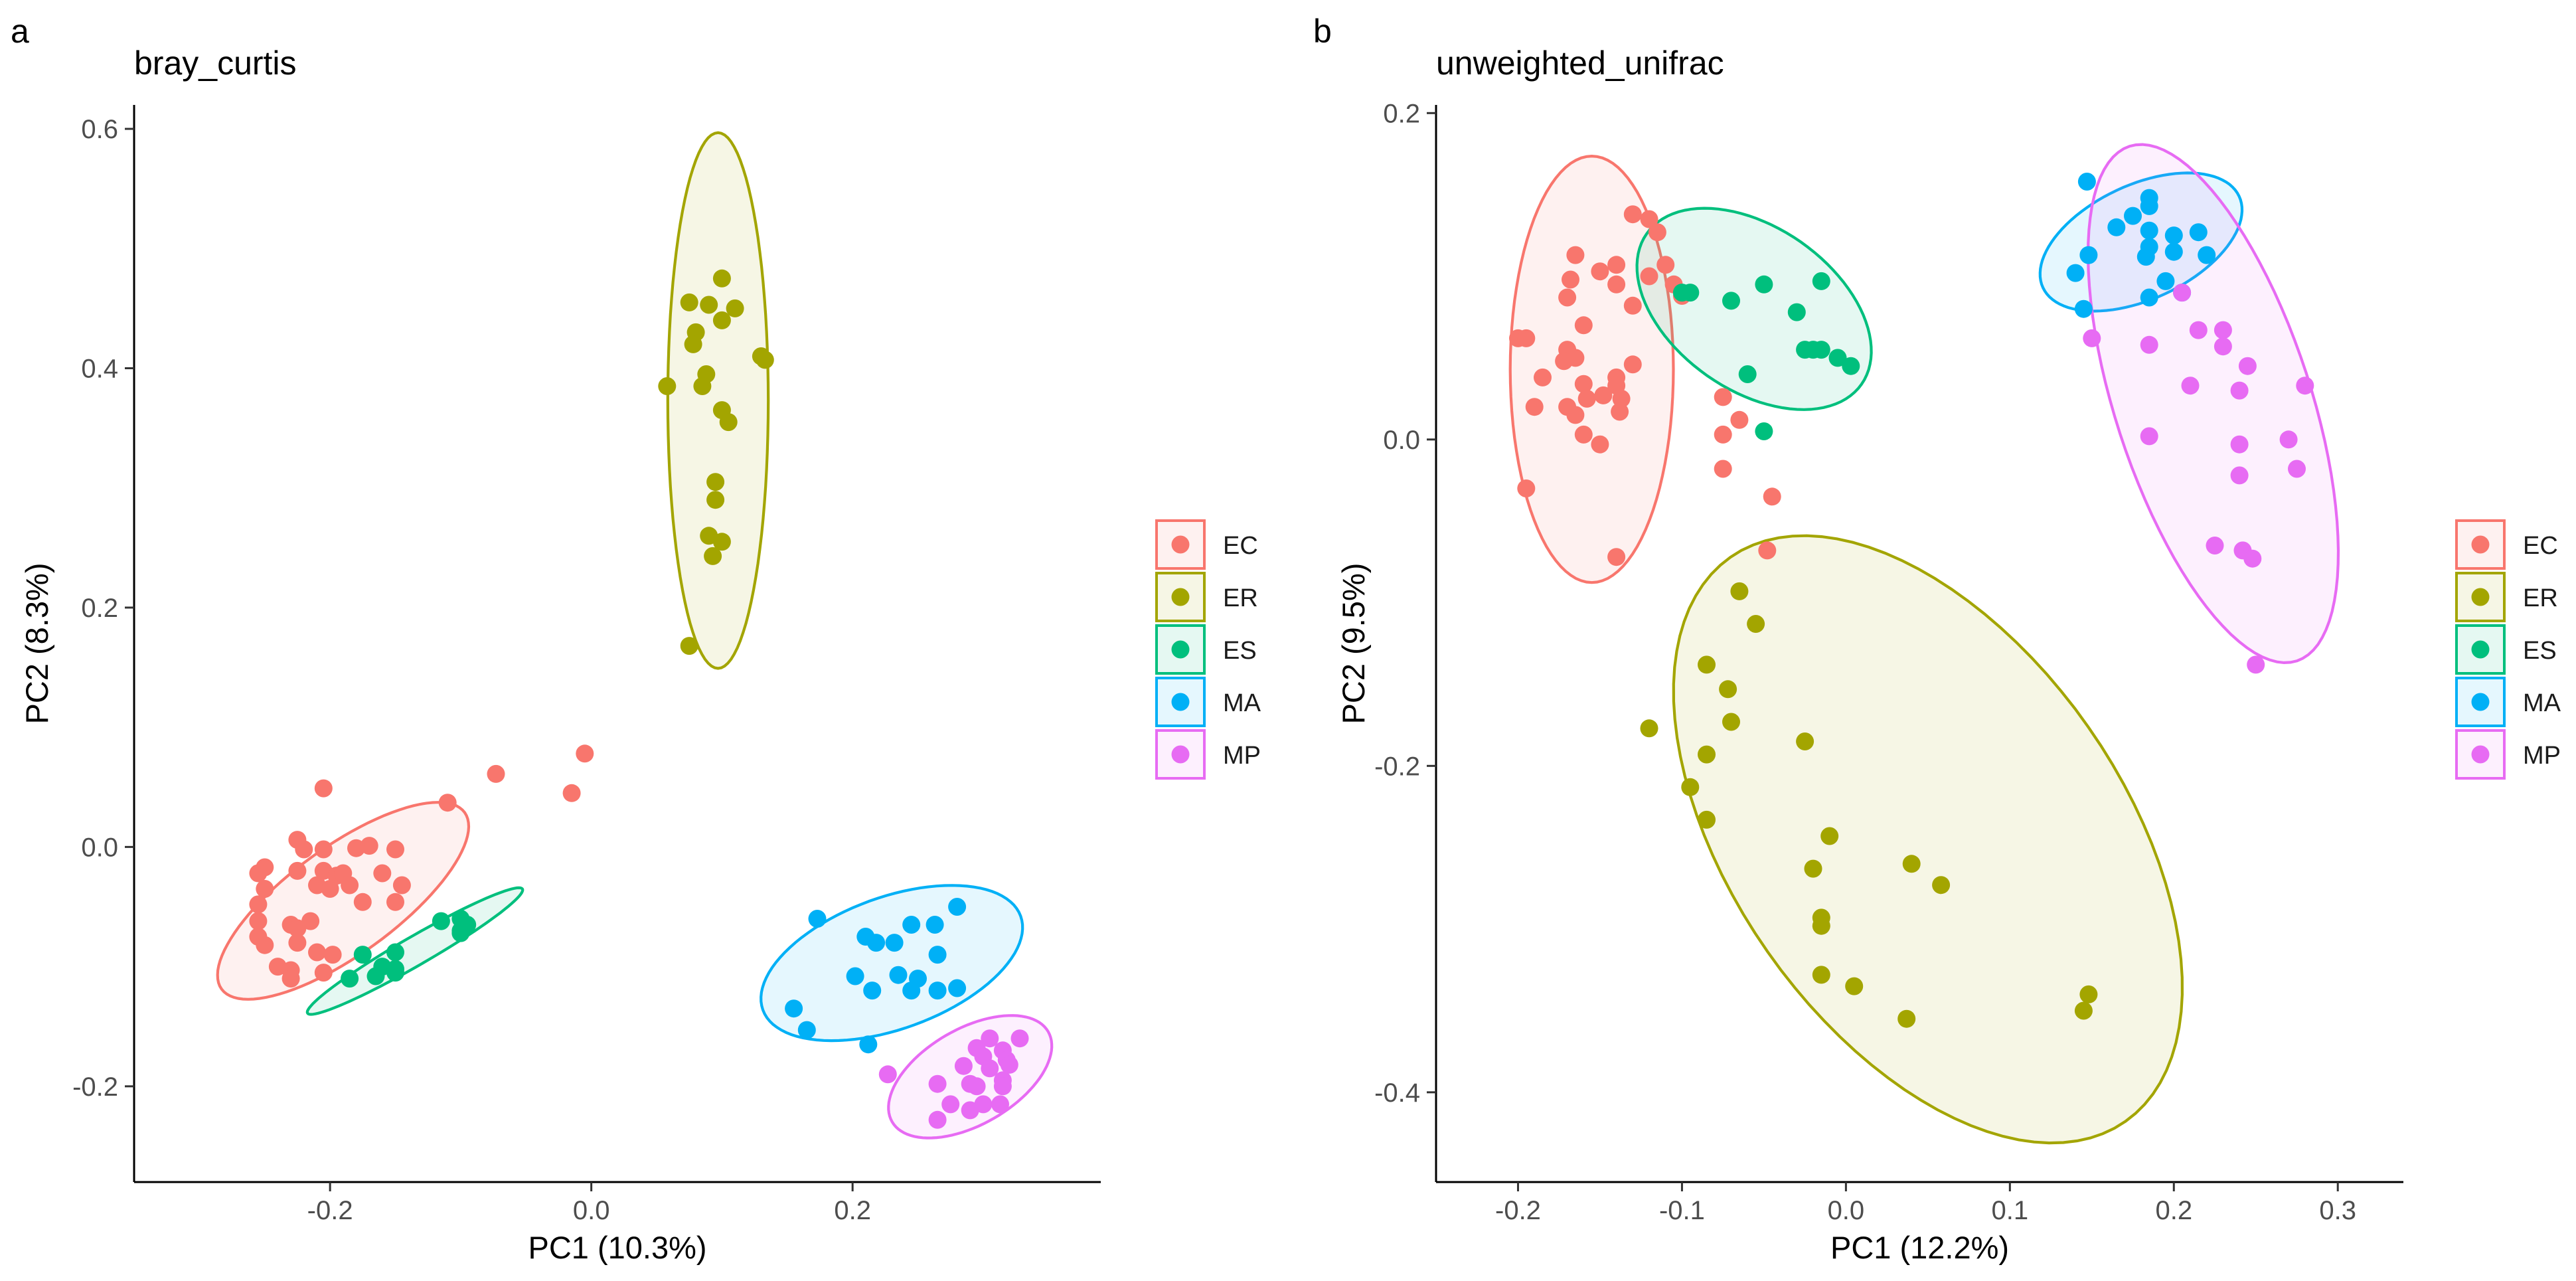 The width and height of the screenshot is (2576, 1281). Describe the element at coordinates (1240, 546) in the screenshot. I see `legend-label: EC` at that location.